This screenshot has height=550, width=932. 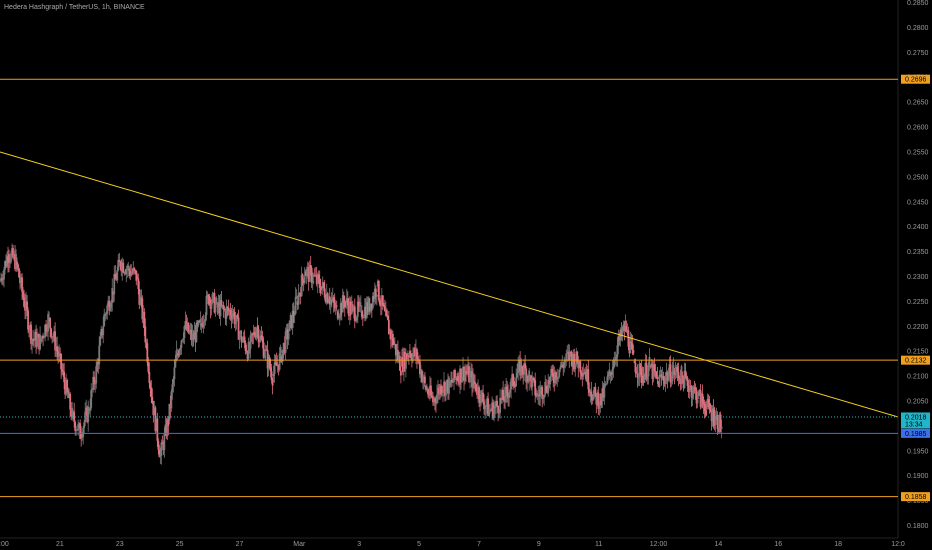 I want to click on x-tick-label: 25, so click(x=180, y=544).